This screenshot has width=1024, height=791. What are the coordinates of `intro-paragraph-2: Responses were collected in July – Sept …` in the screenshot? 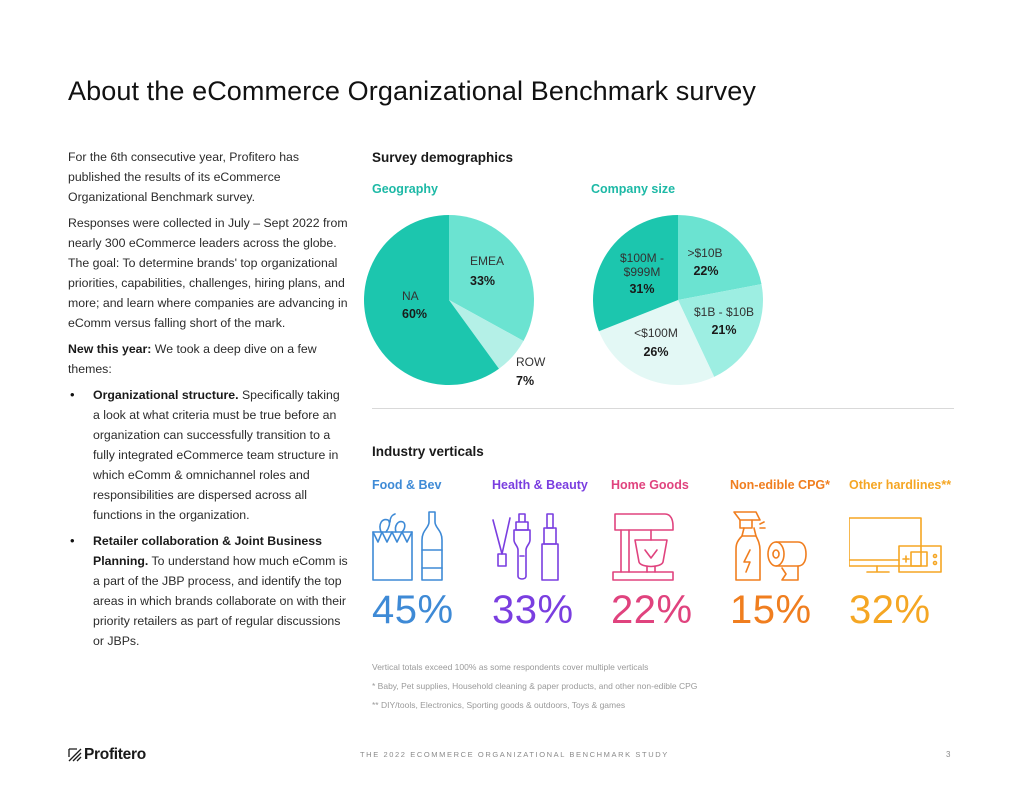 It's located at (208, 273).